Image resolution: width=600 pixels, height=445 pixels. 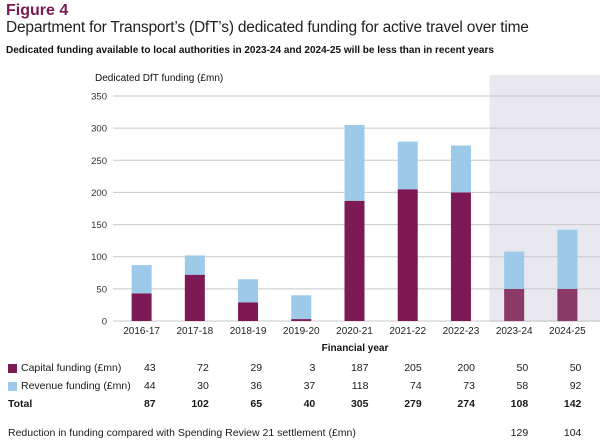 What do you see at coordinates (256, 368) in the screenshot?
I see `capital-funding-row-value: 29` at bounding box center [256, 368].